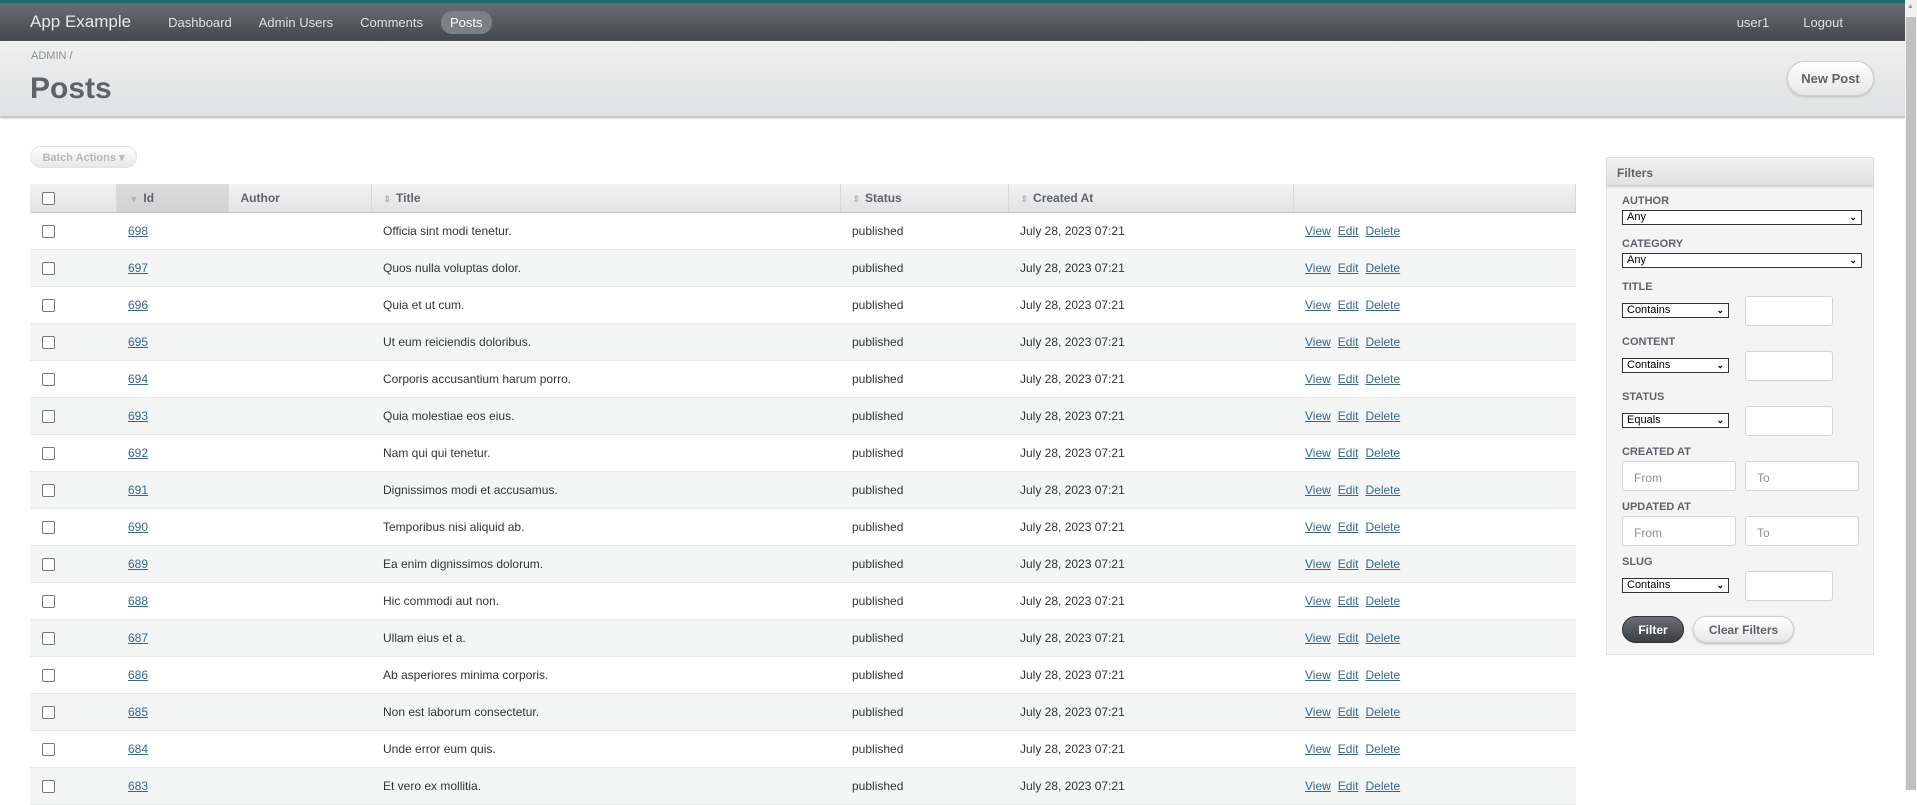  What do you see at coordinates (1151, 198) in the screenshot?
I see `column-header-created-at: ⇕ Created At` at bounding box center [1151, 198].